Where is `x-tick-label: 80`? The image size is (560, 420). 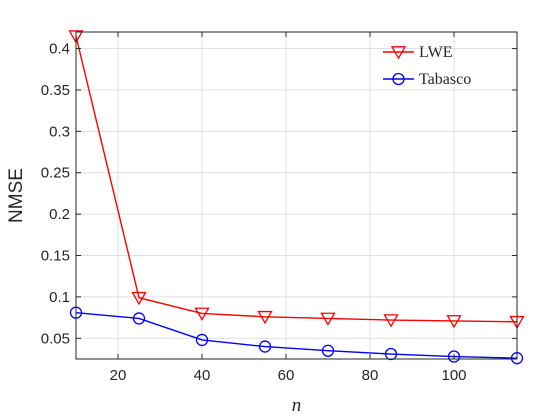 x-tick-label: 80 is located at coordinates (370, 375).